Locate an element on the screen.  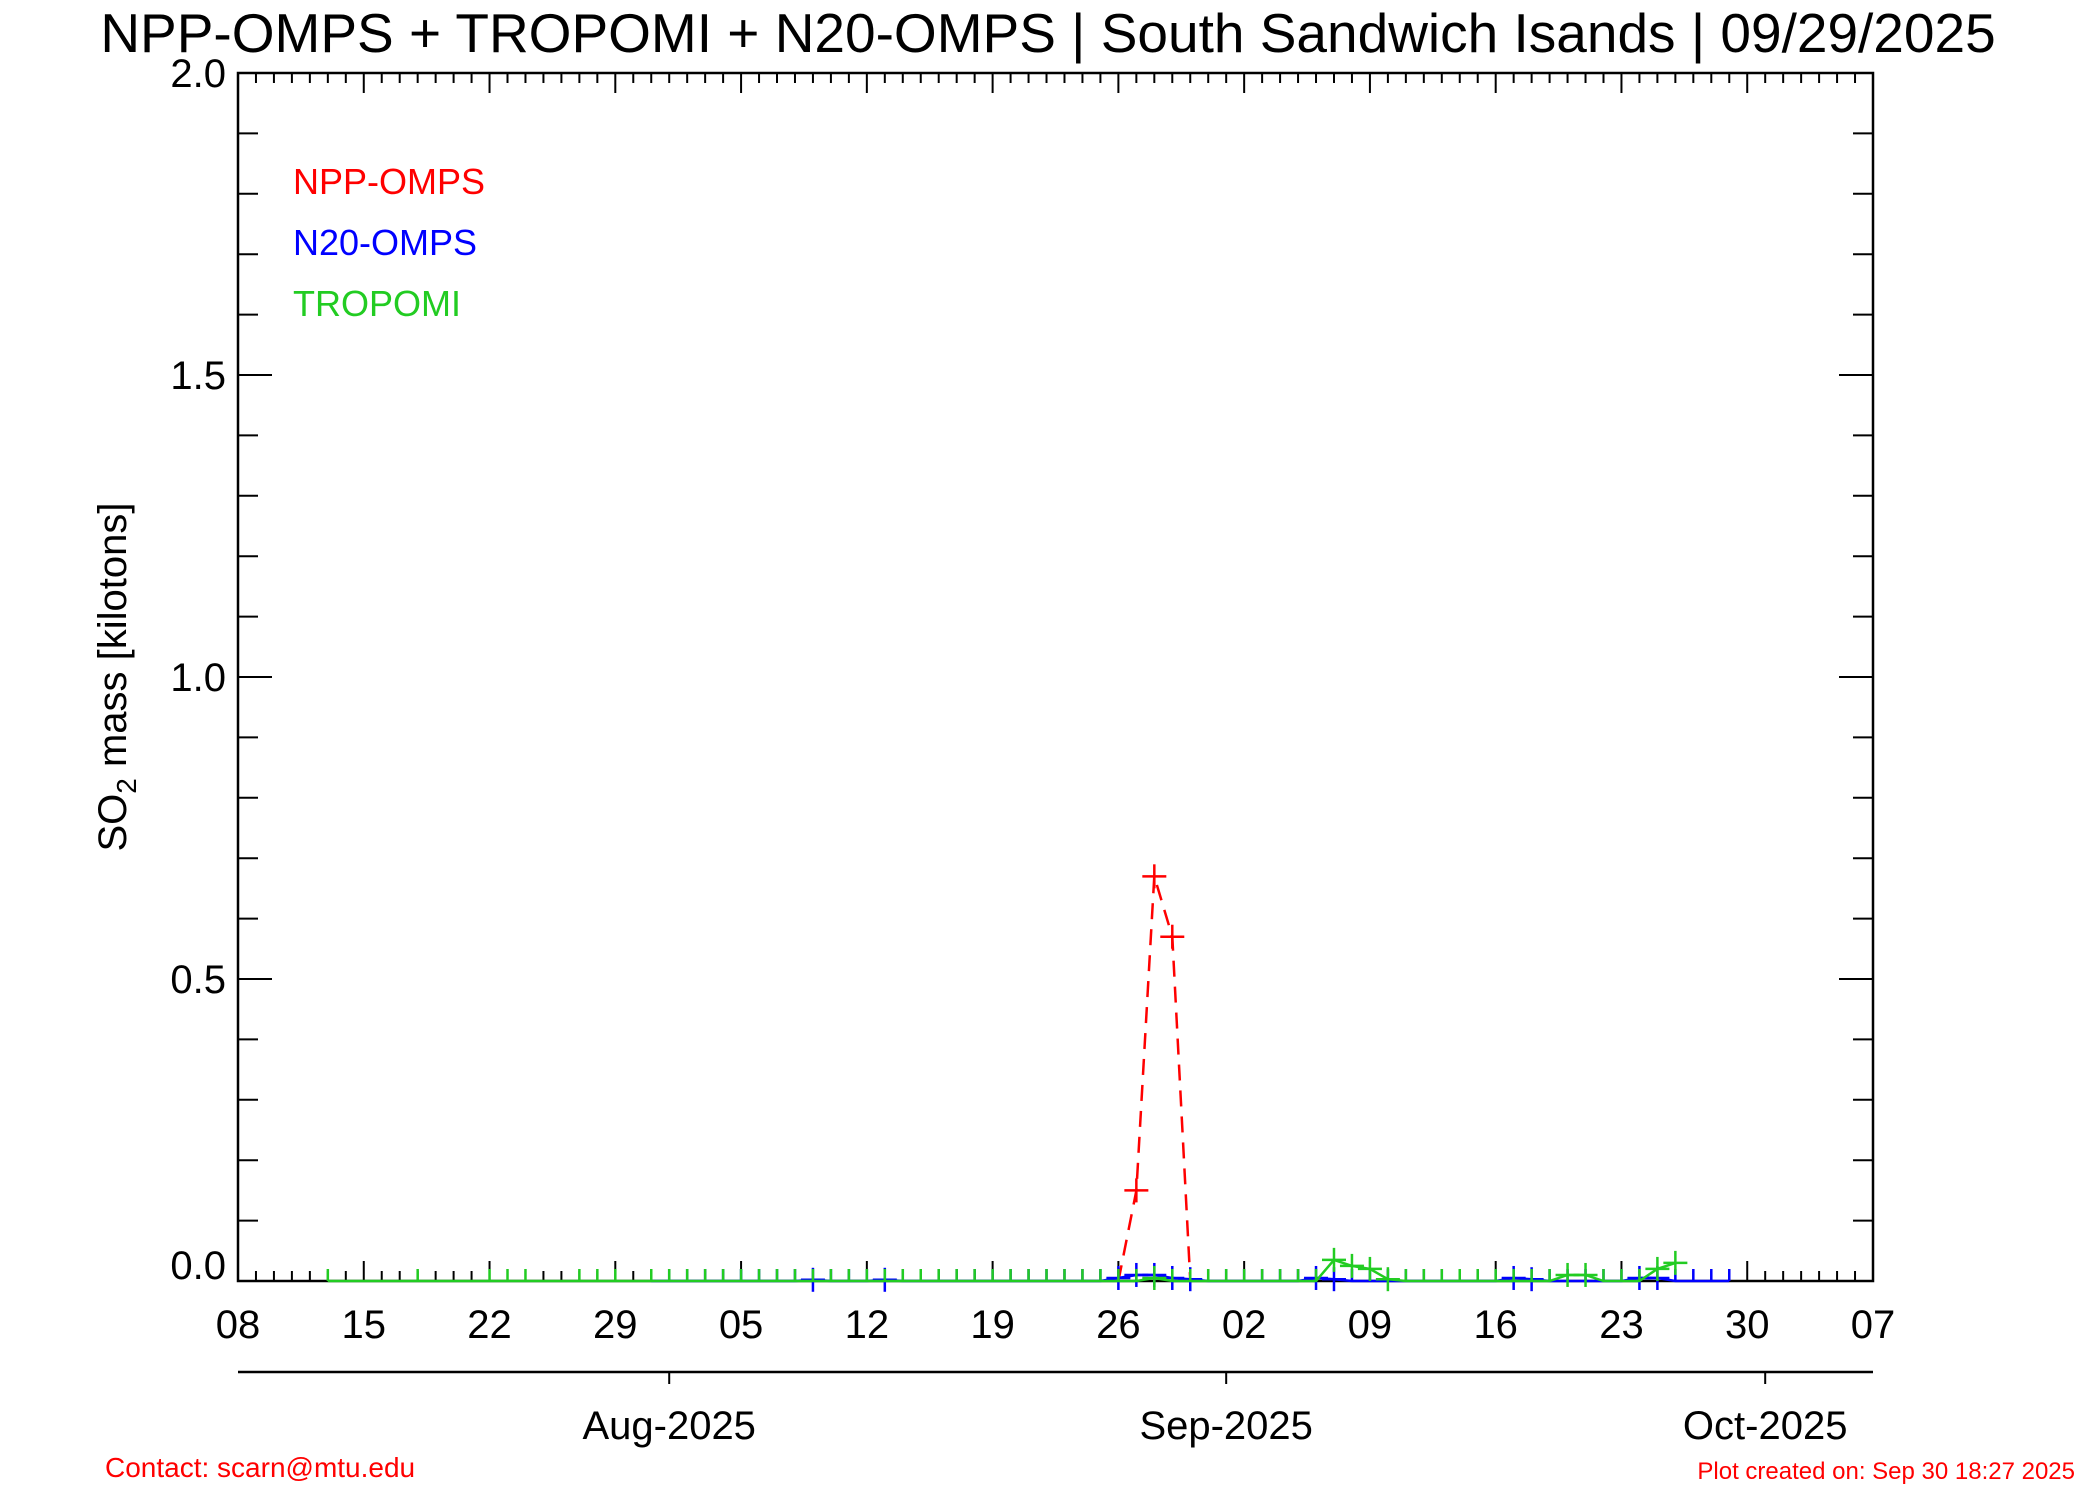
series-line-tropomi is located at coordinates (1001, 1270).